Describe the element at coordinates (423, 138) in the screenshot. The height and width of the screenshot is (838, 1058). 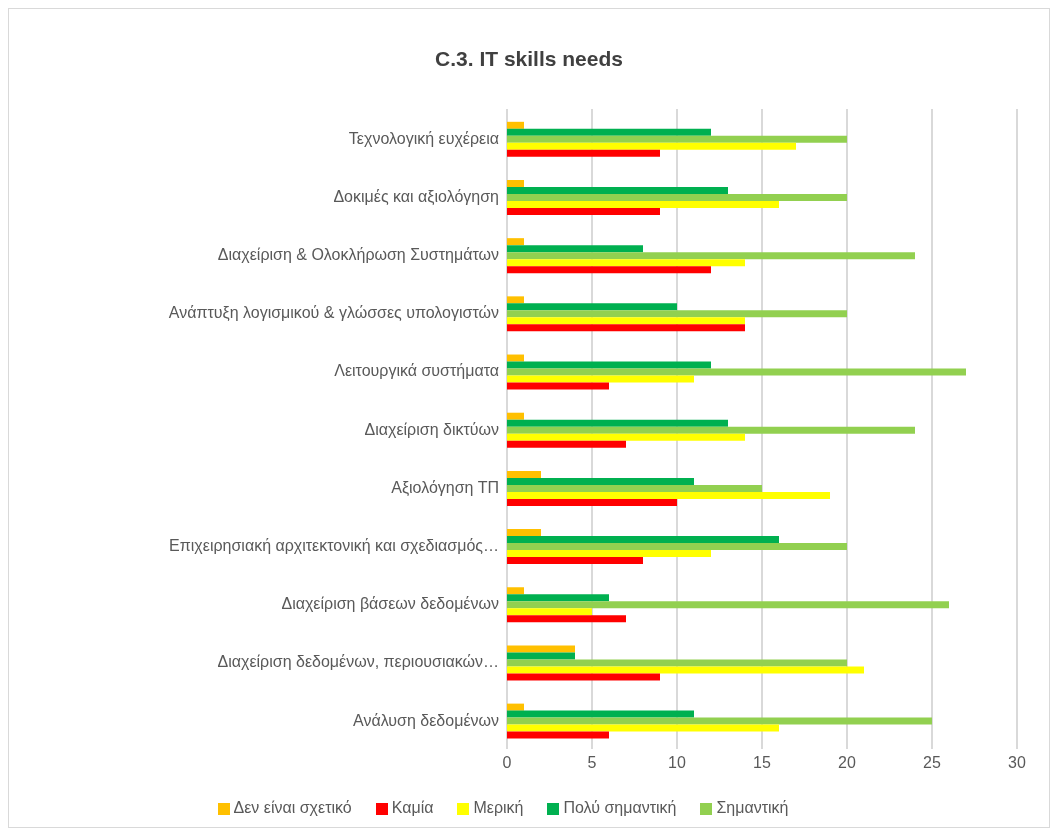
I see `y-tick-label: Τεχνολογική ευχέρεια` at that location.